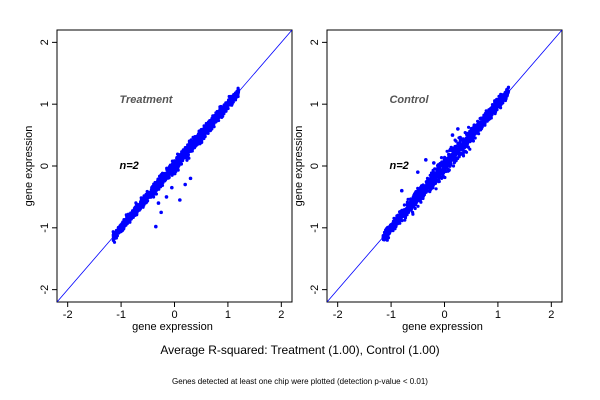  I want to click on y-tick-label: -2, so click(315, 290).